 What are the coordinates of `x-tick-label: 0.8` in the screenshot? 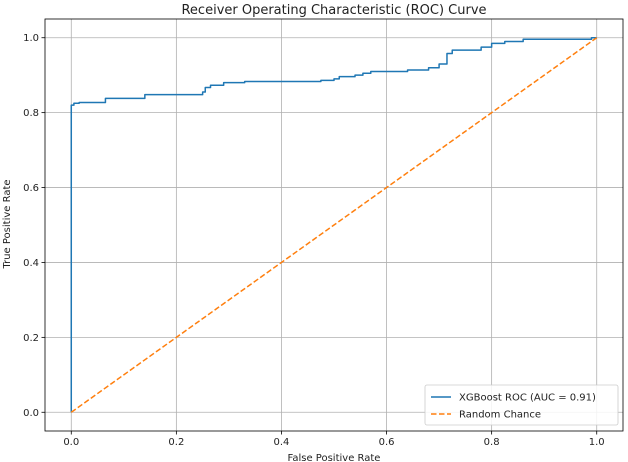 It's located at (492, 442).